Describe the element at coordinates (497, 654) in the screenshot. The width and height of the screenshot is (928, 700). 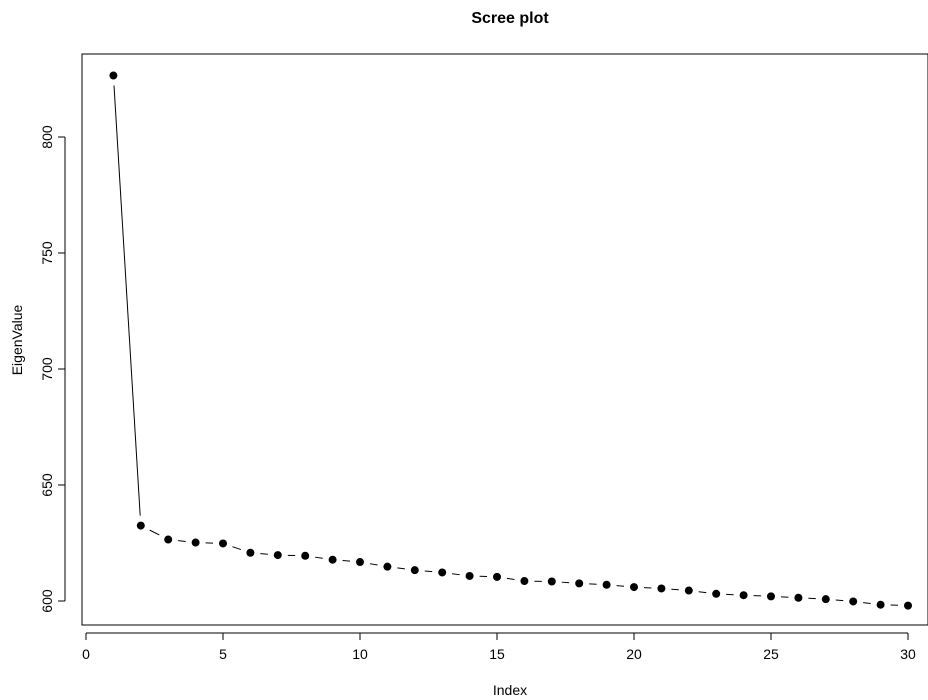
I see `x-tick-label: 15` at that location.